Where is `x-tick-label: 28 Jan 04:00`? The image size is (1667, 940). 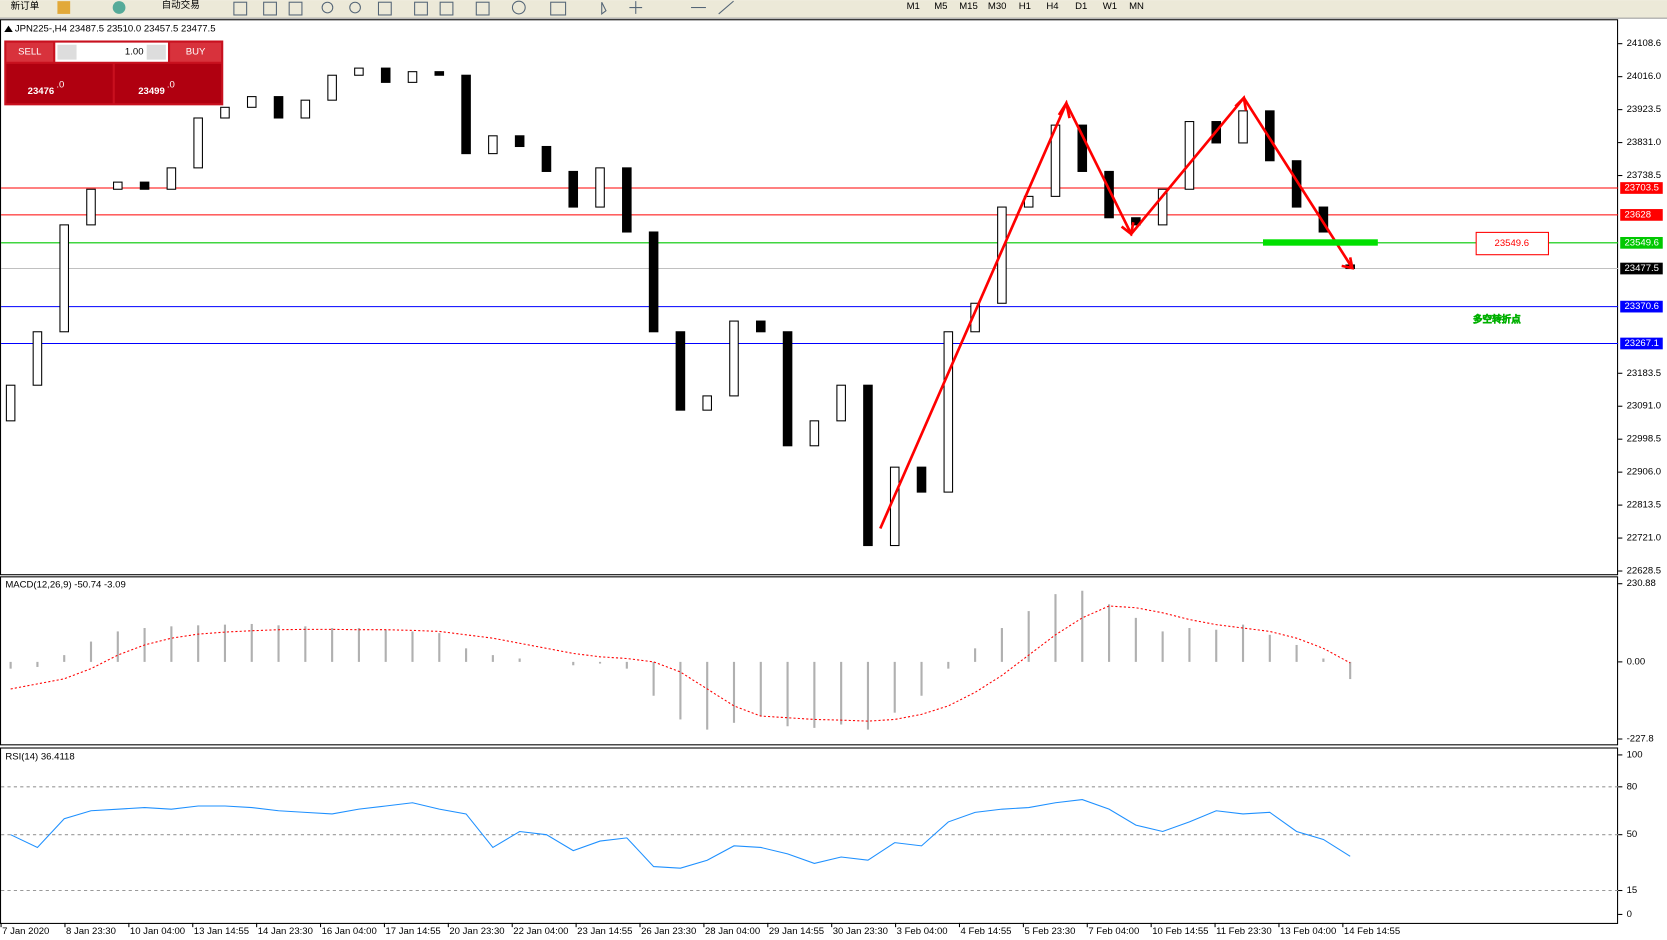
x-tick-label: 28 Jan 04:00 is located at coordinates (732, 931).